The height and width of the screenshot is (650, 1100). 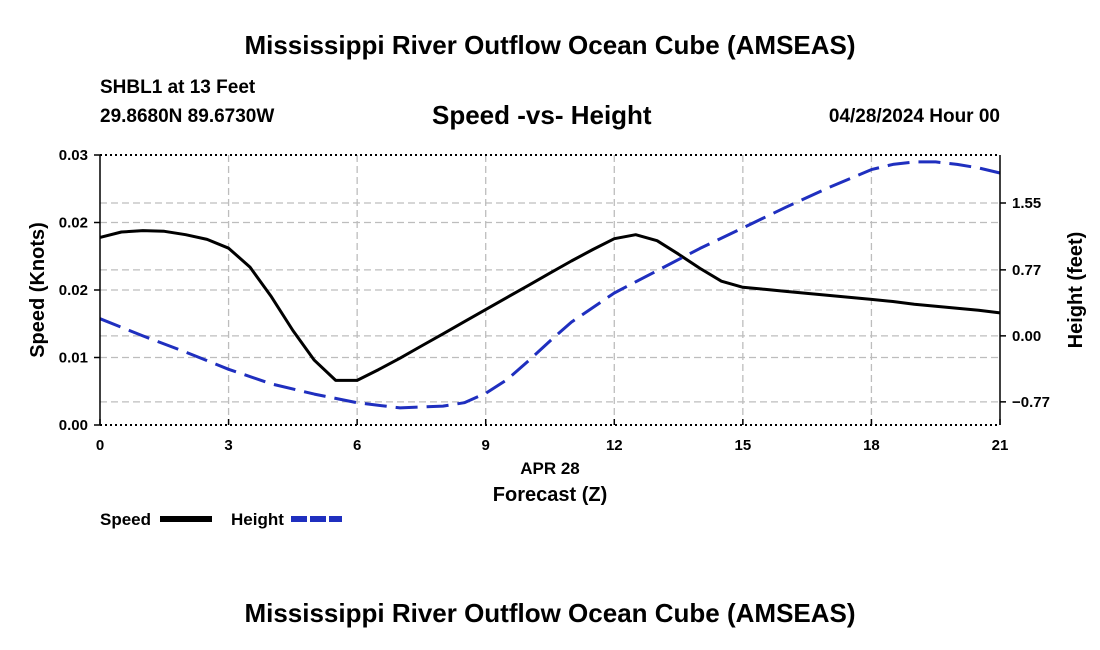 I want to click on x-axis-label: Forecast (Z), so click(x=550, y=495).